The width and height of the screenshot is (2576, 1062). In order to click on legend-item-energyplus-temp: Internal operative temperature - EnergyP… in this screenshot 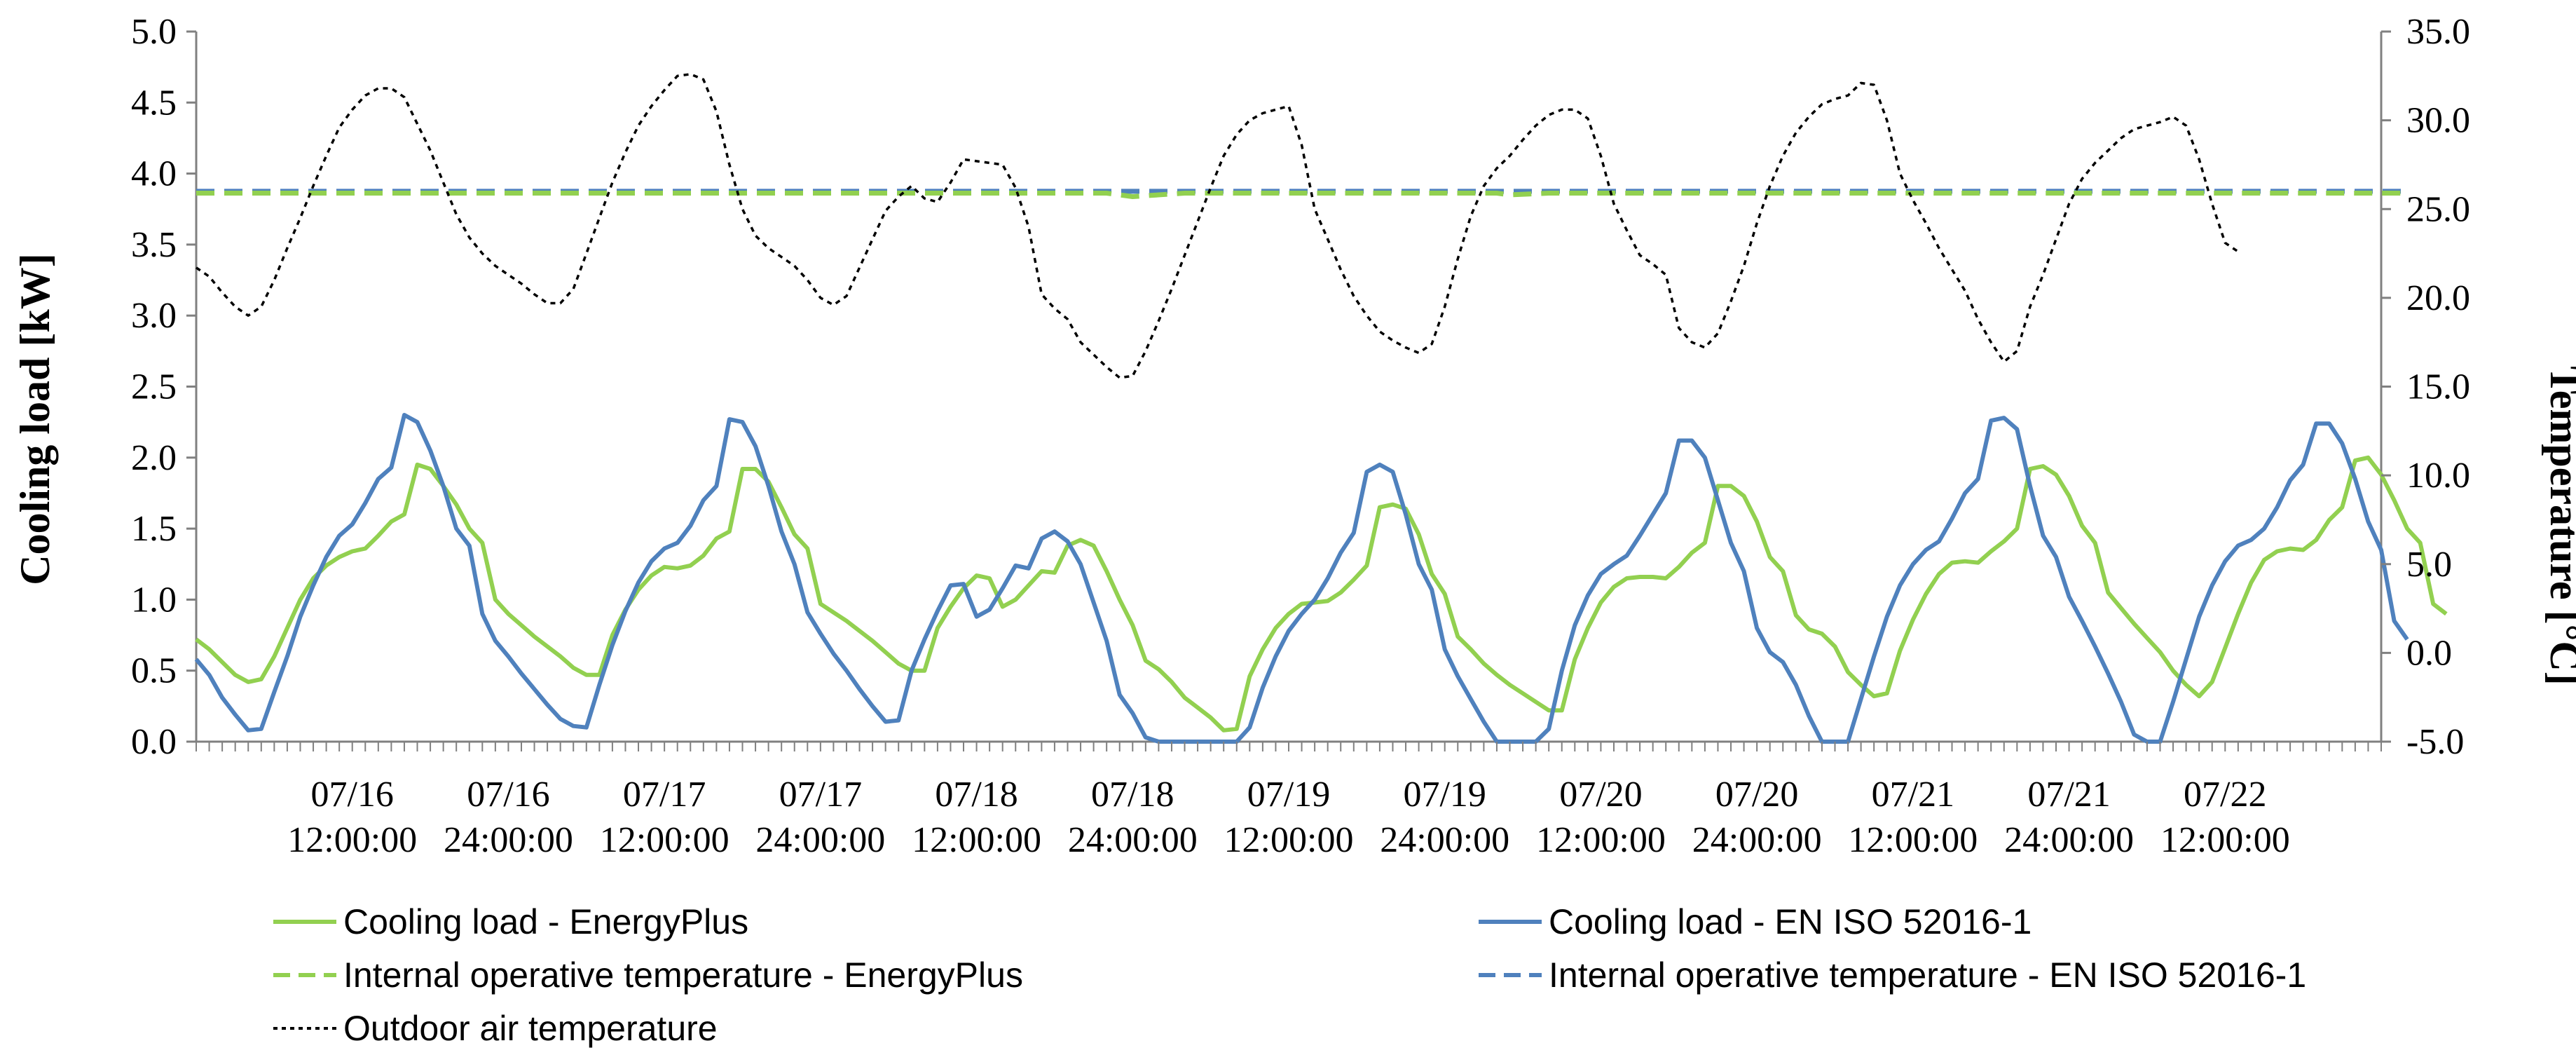, I will do `click(648, 975)`.